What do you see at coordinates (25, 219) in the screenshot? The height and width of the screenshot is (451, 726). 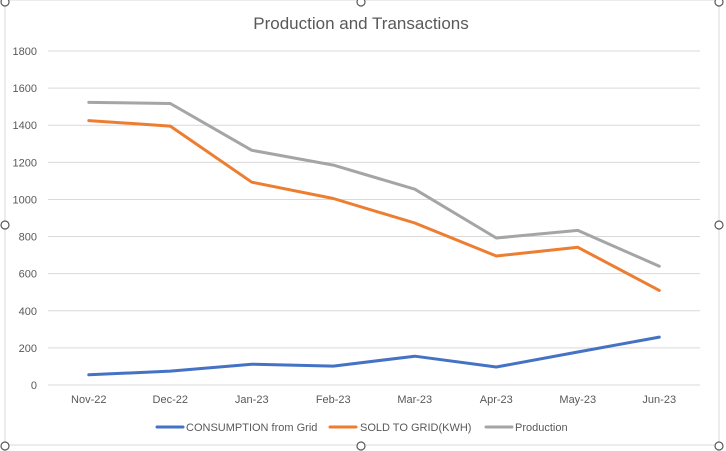 I see `y-axis-tick-labels: 0 200 400 600 800 1000 1200 1400 1600 1800` at bounding box center [25, 219].